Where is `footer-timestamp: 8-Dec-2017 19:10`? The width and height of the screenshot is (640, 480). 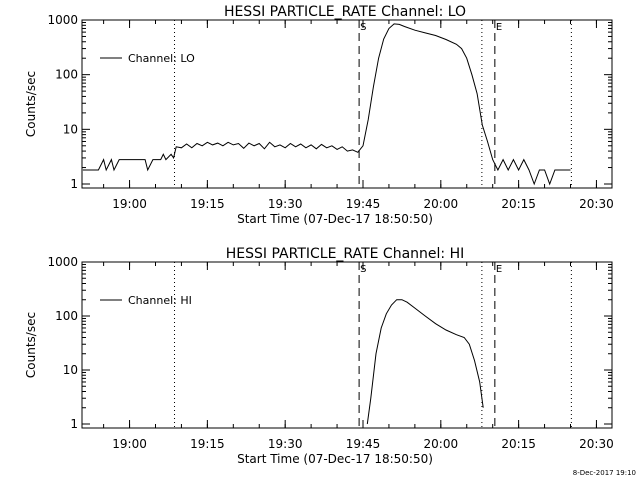 footer-timestamp: 8-Dec-2017 19:10 is located at coordinates (604, 473).